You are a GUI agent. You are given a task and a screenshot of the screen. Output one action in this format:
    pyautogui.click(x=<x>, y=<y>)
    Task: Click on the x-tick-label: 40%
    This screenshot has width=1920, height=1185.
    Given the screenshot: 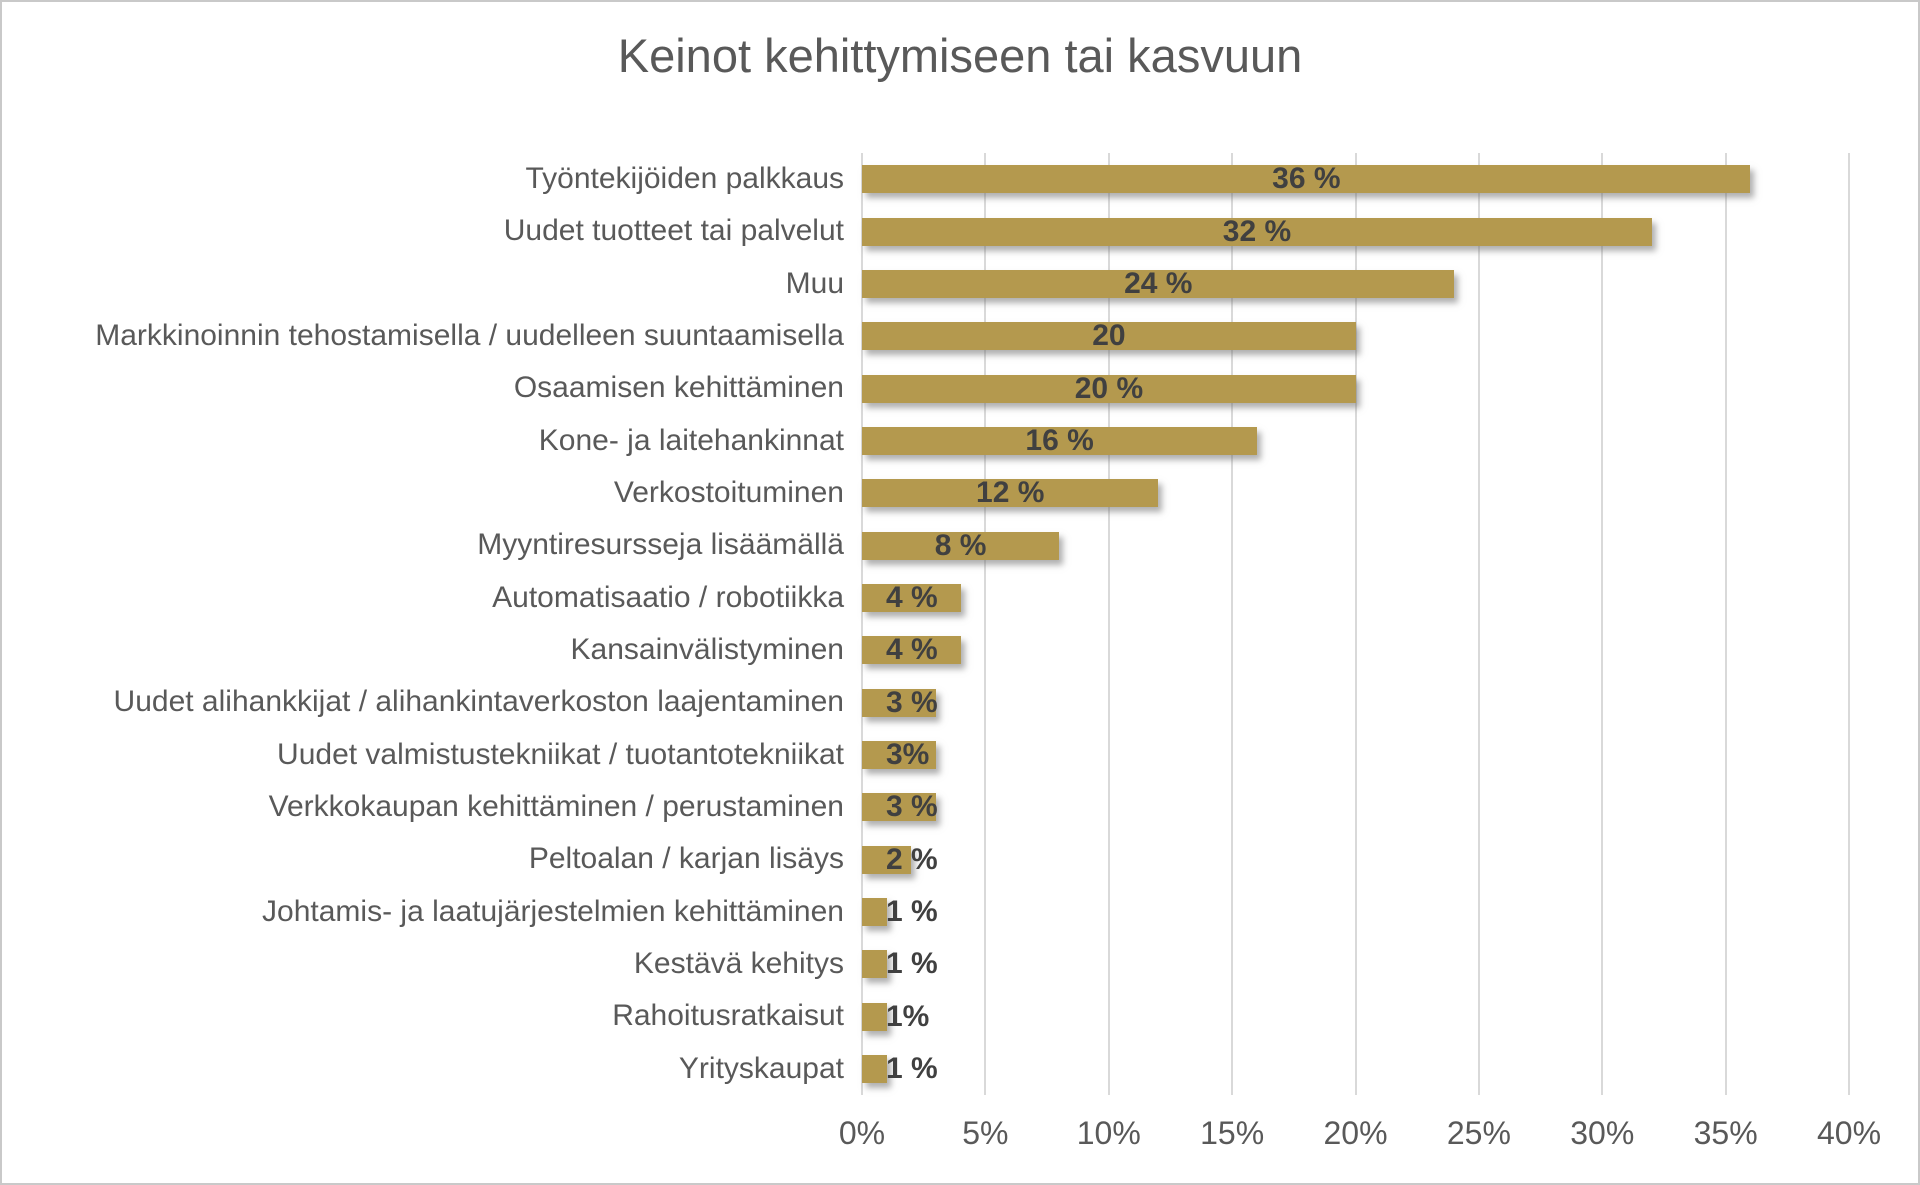 What is the action you would take?
    pyautogui.click(x=1849, y=1133)
    